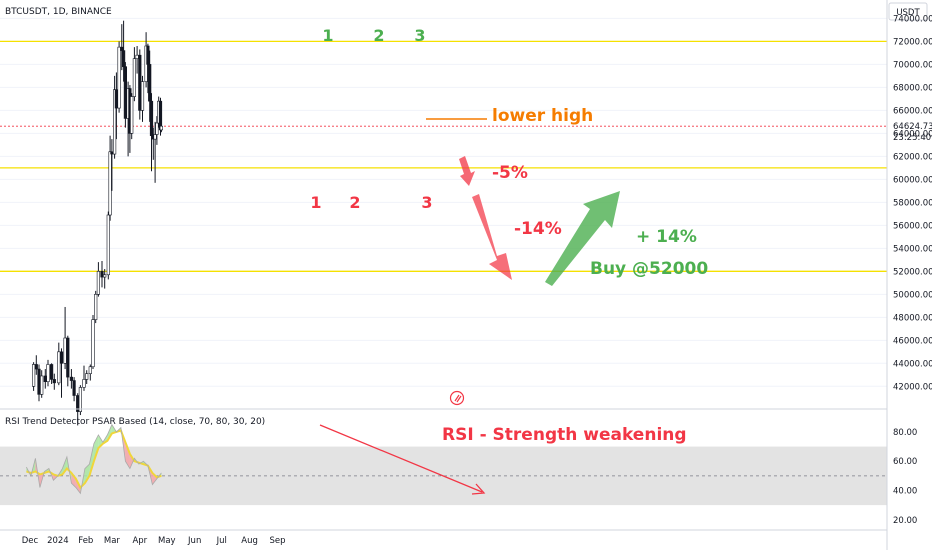  I want to click on rsi-trendline-arrowhead, so click(478, 489).